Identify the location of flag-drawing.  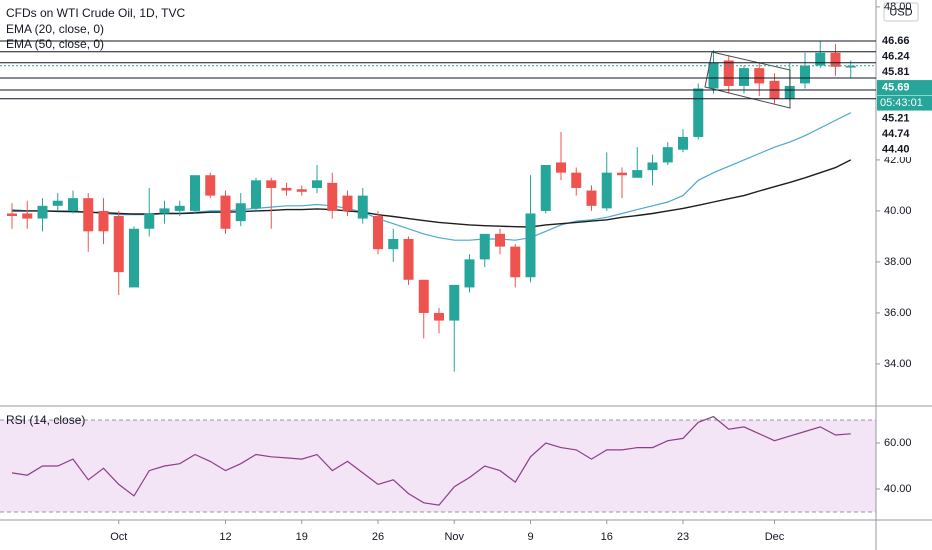
(747, 80).